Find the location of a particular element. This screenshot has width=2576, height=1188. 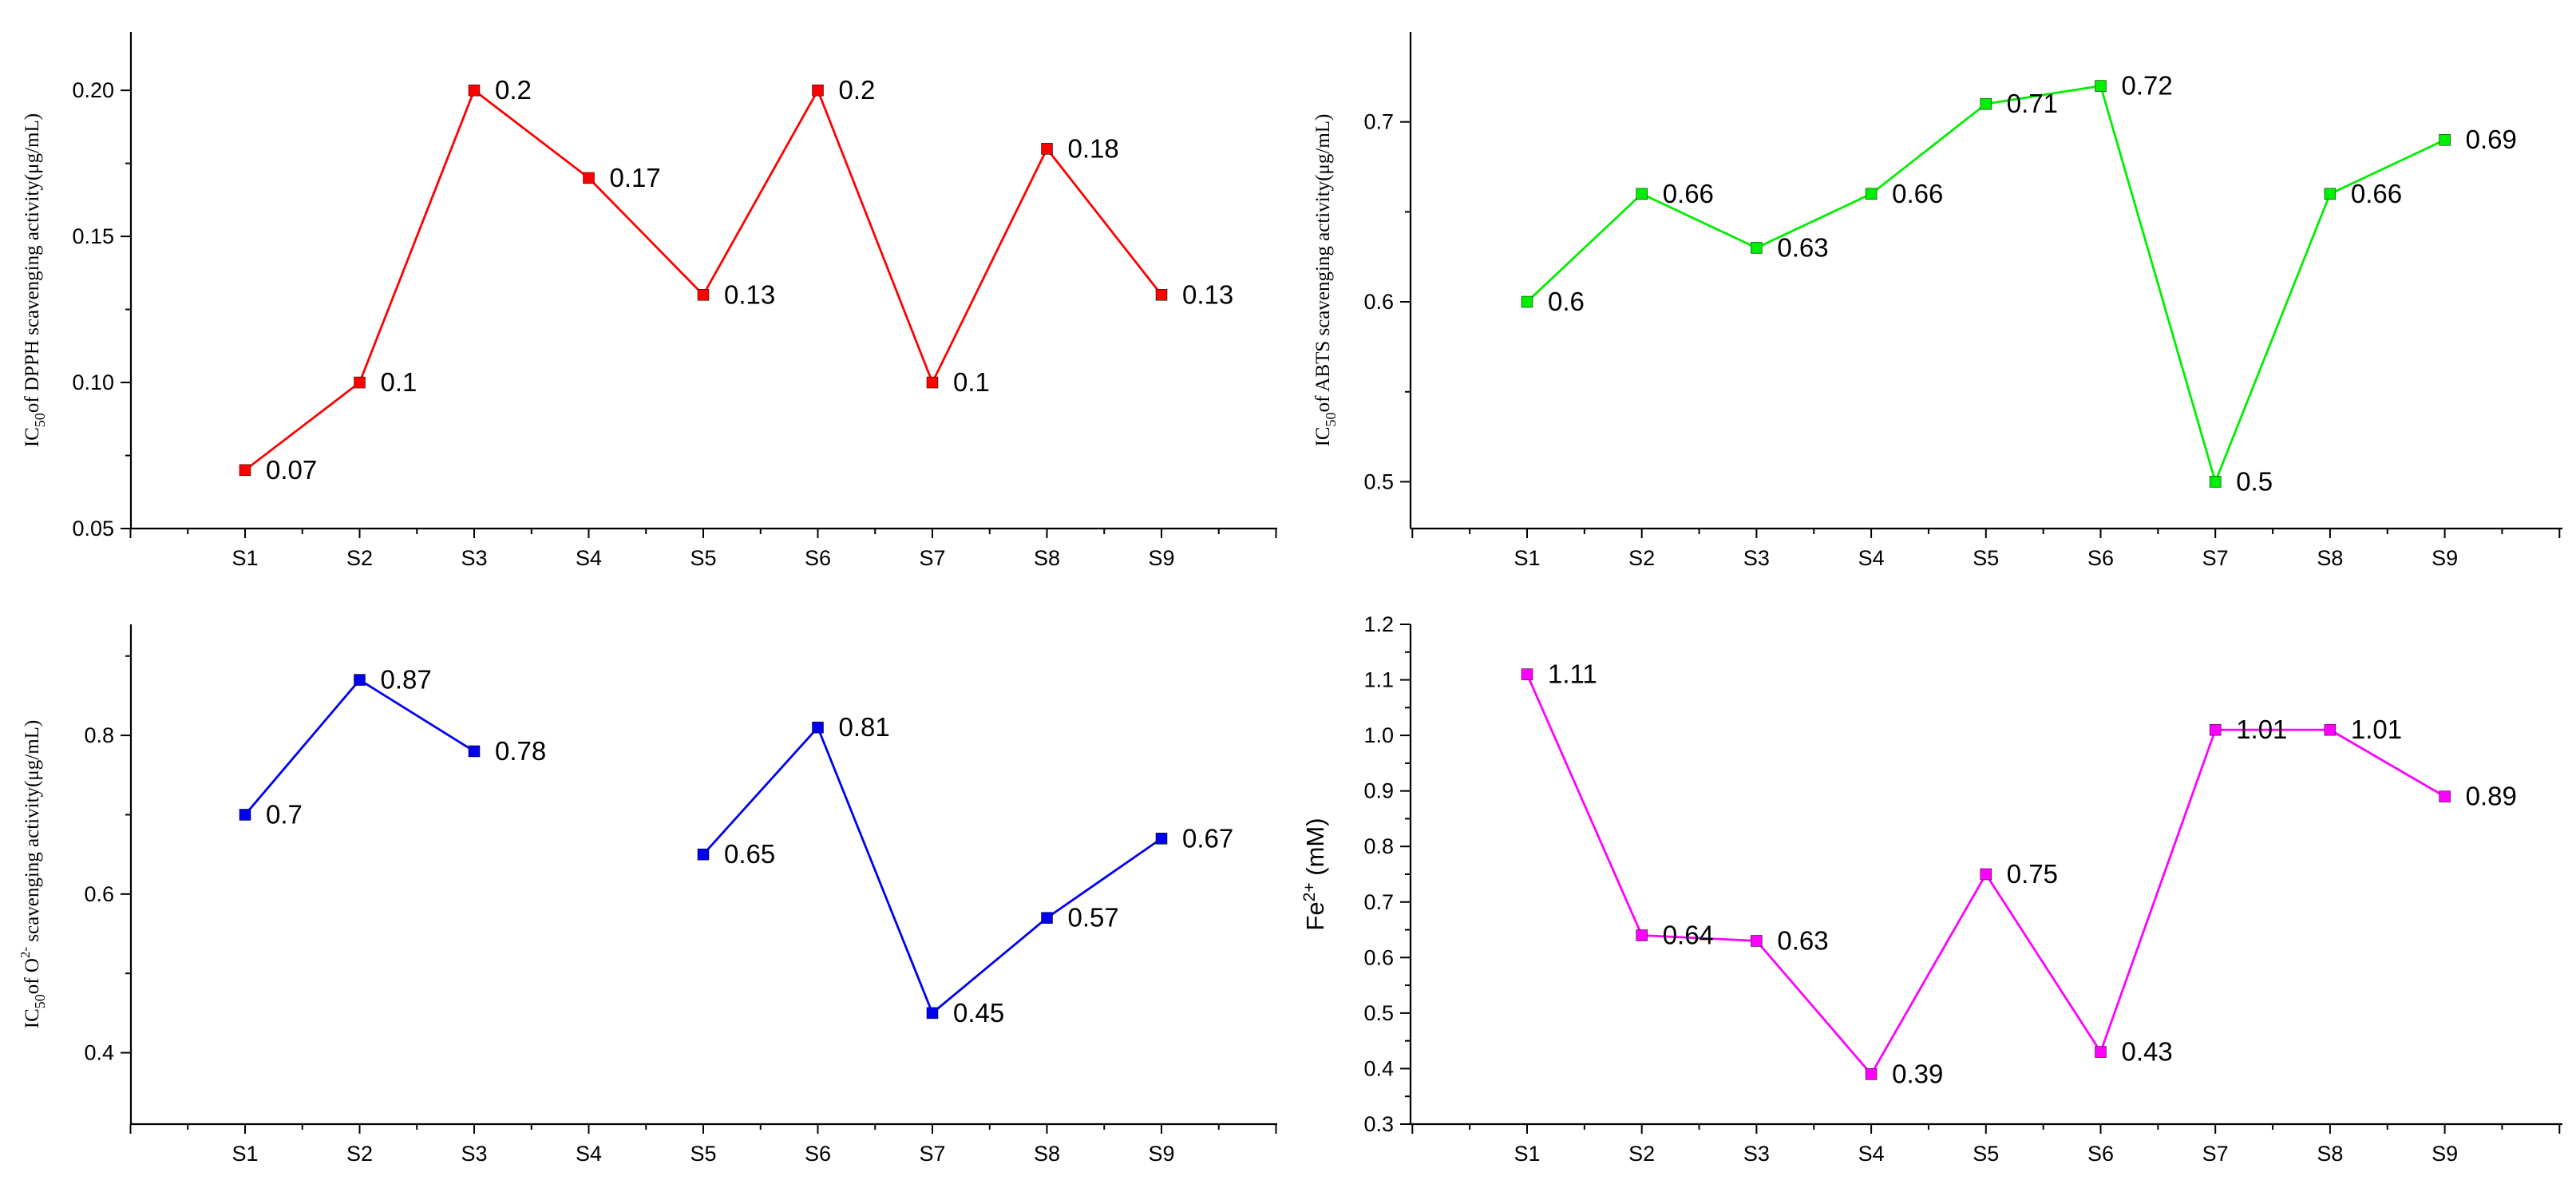

data-label: 0.2 is located at coordinates (857, 90).